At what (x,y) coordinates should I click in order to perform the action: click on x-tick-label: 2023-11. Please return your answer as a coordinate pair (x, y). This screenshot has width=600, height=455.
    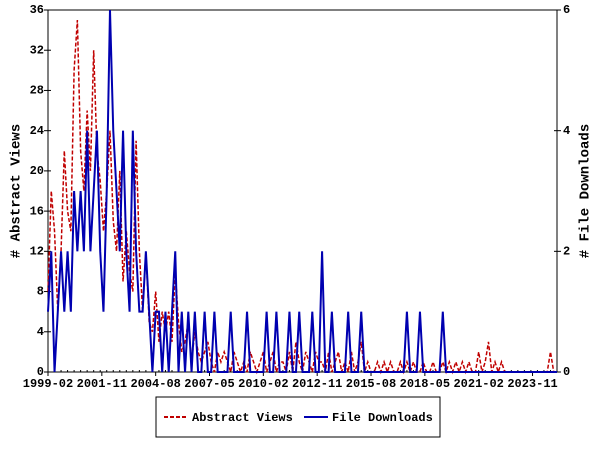
    Looking at the image, I should click on (532, 384).